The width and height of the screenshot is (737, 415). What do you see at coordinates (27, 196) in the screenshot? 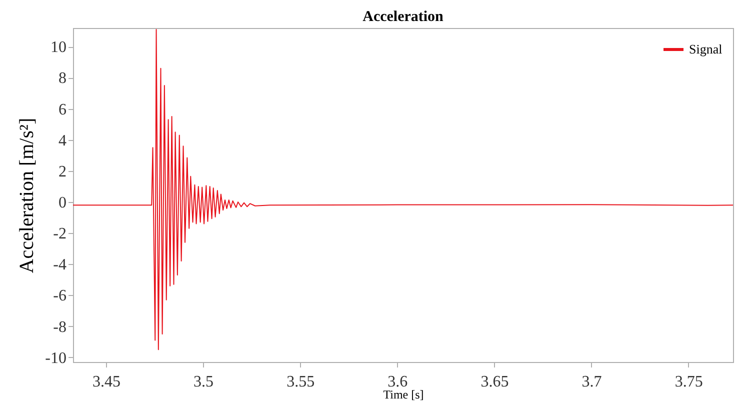
I see `y-axis-title: Acceleration [m/s²]` at bounding box center [27, 196].